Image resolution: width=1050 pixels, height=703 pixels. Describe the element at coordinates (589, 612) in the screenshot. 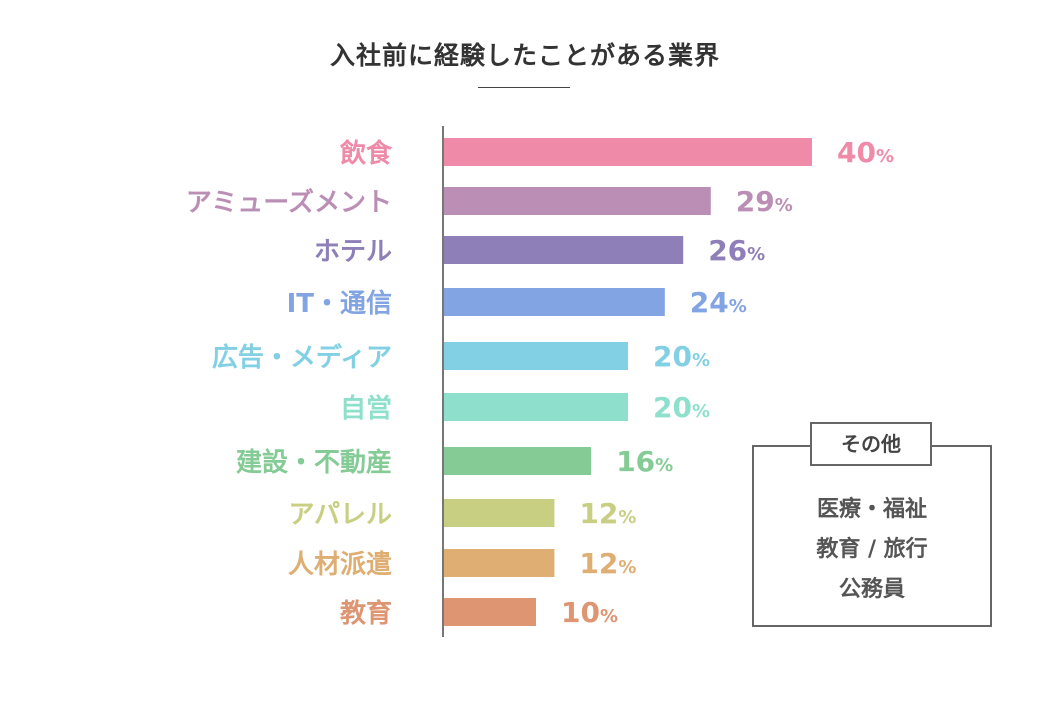

I see `data-label: 10%` at that location.